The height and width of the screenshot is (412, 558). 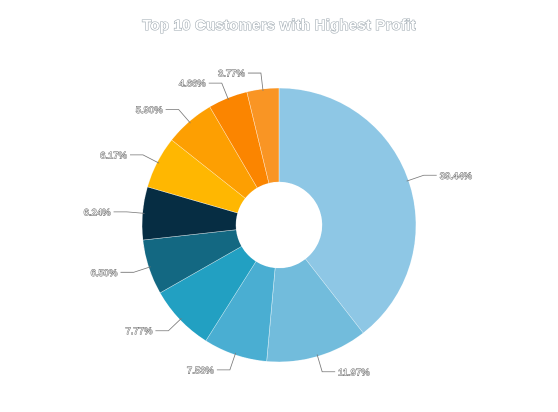 I want to click on data-label: 4.66%, so click(x=192, y=84).